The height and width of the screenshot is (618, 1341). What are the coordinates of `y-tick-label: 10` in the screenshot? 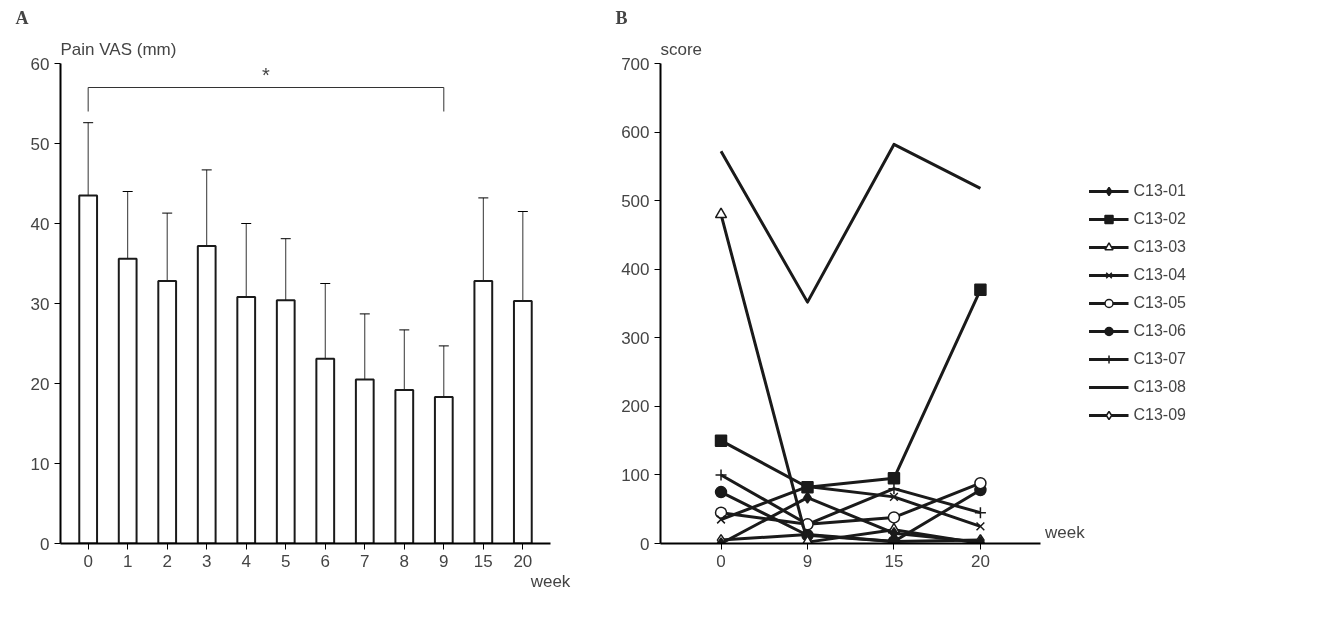 It's located at (40, 464).